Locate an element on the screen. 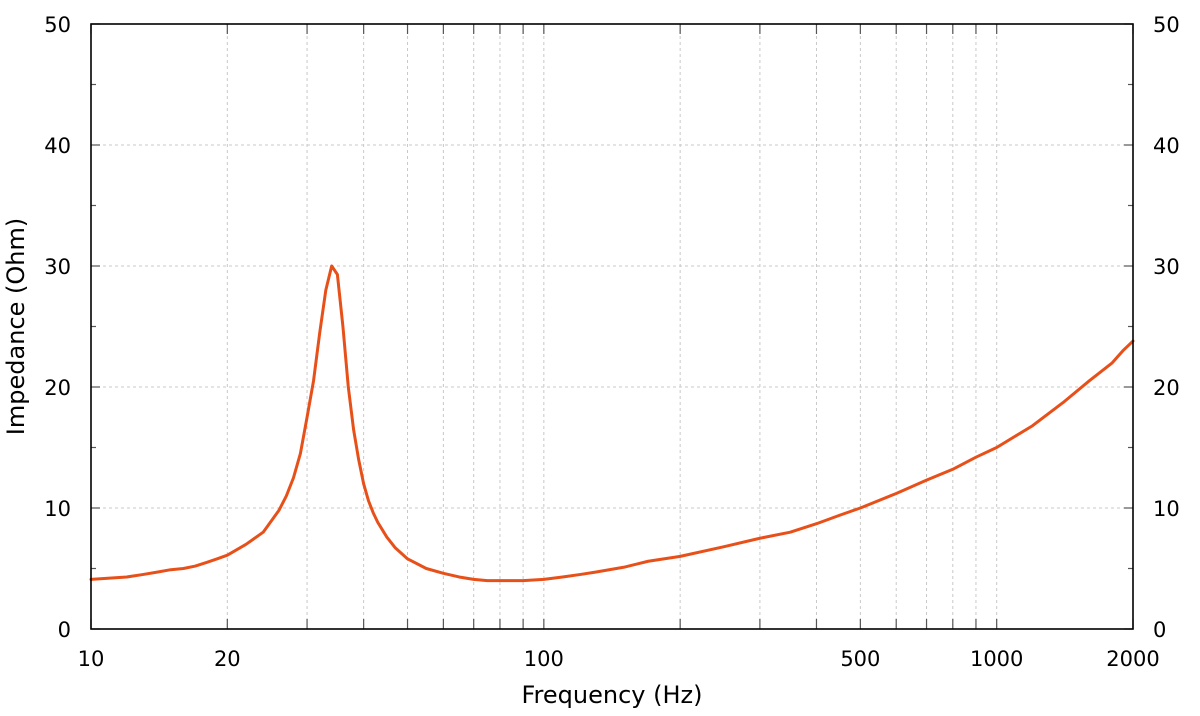 Image resolution: width=1200 pixels, height=716 pixels. x-tick-label: 100 is located at coordinates (544, 659).